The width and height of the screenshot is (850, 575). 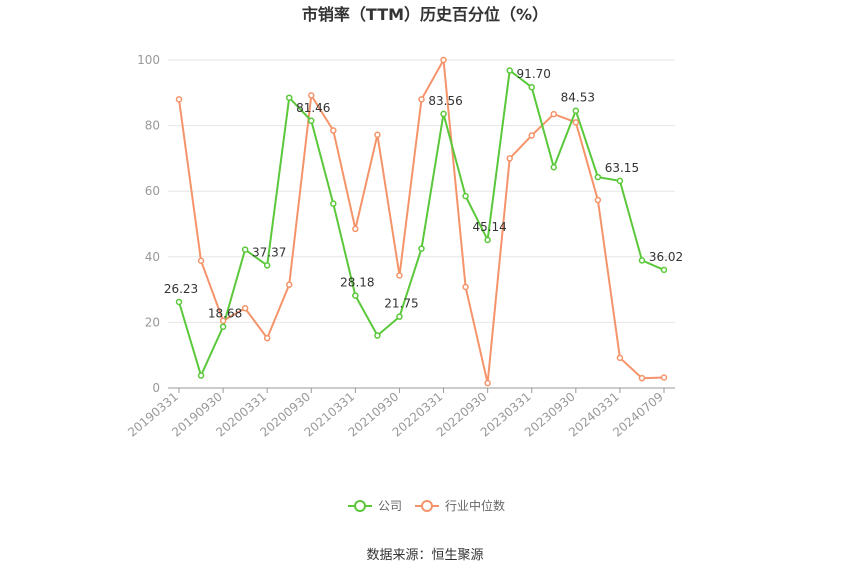 What do you see at coordinates (148, 224) in the screenshot?
I see `y-axis: 0 20 40 60 80 100` at bounding box center [148, 224].